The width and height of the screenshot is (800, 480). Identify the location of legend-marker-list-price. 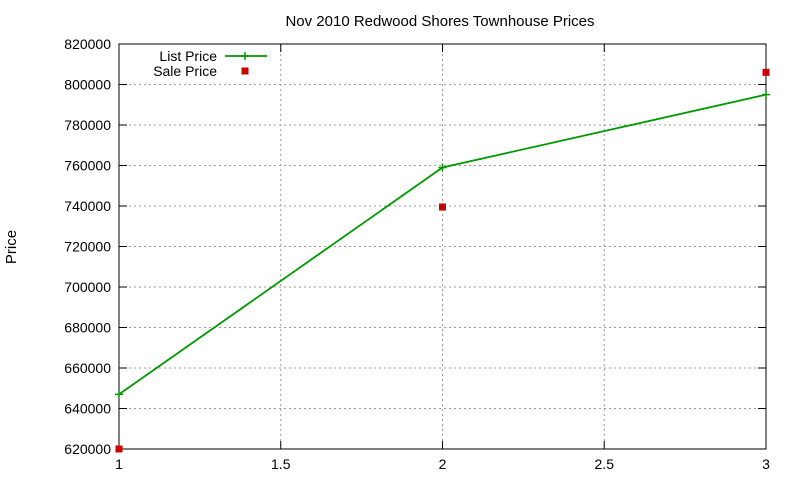
(245, 56).